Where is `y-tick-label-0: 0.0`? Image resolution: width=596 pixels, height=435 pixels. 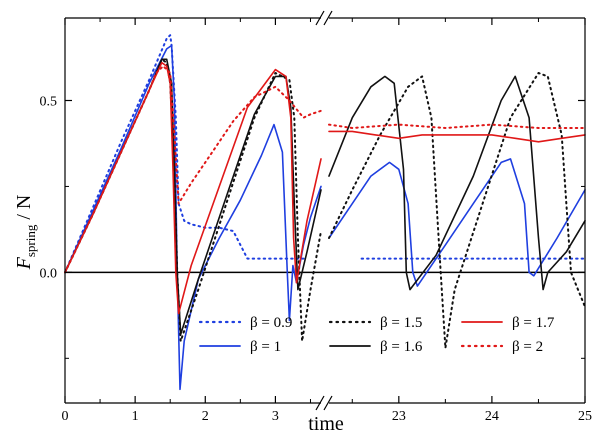
y-tick-label-0: 0.0 is located at coordinates (49, 273).